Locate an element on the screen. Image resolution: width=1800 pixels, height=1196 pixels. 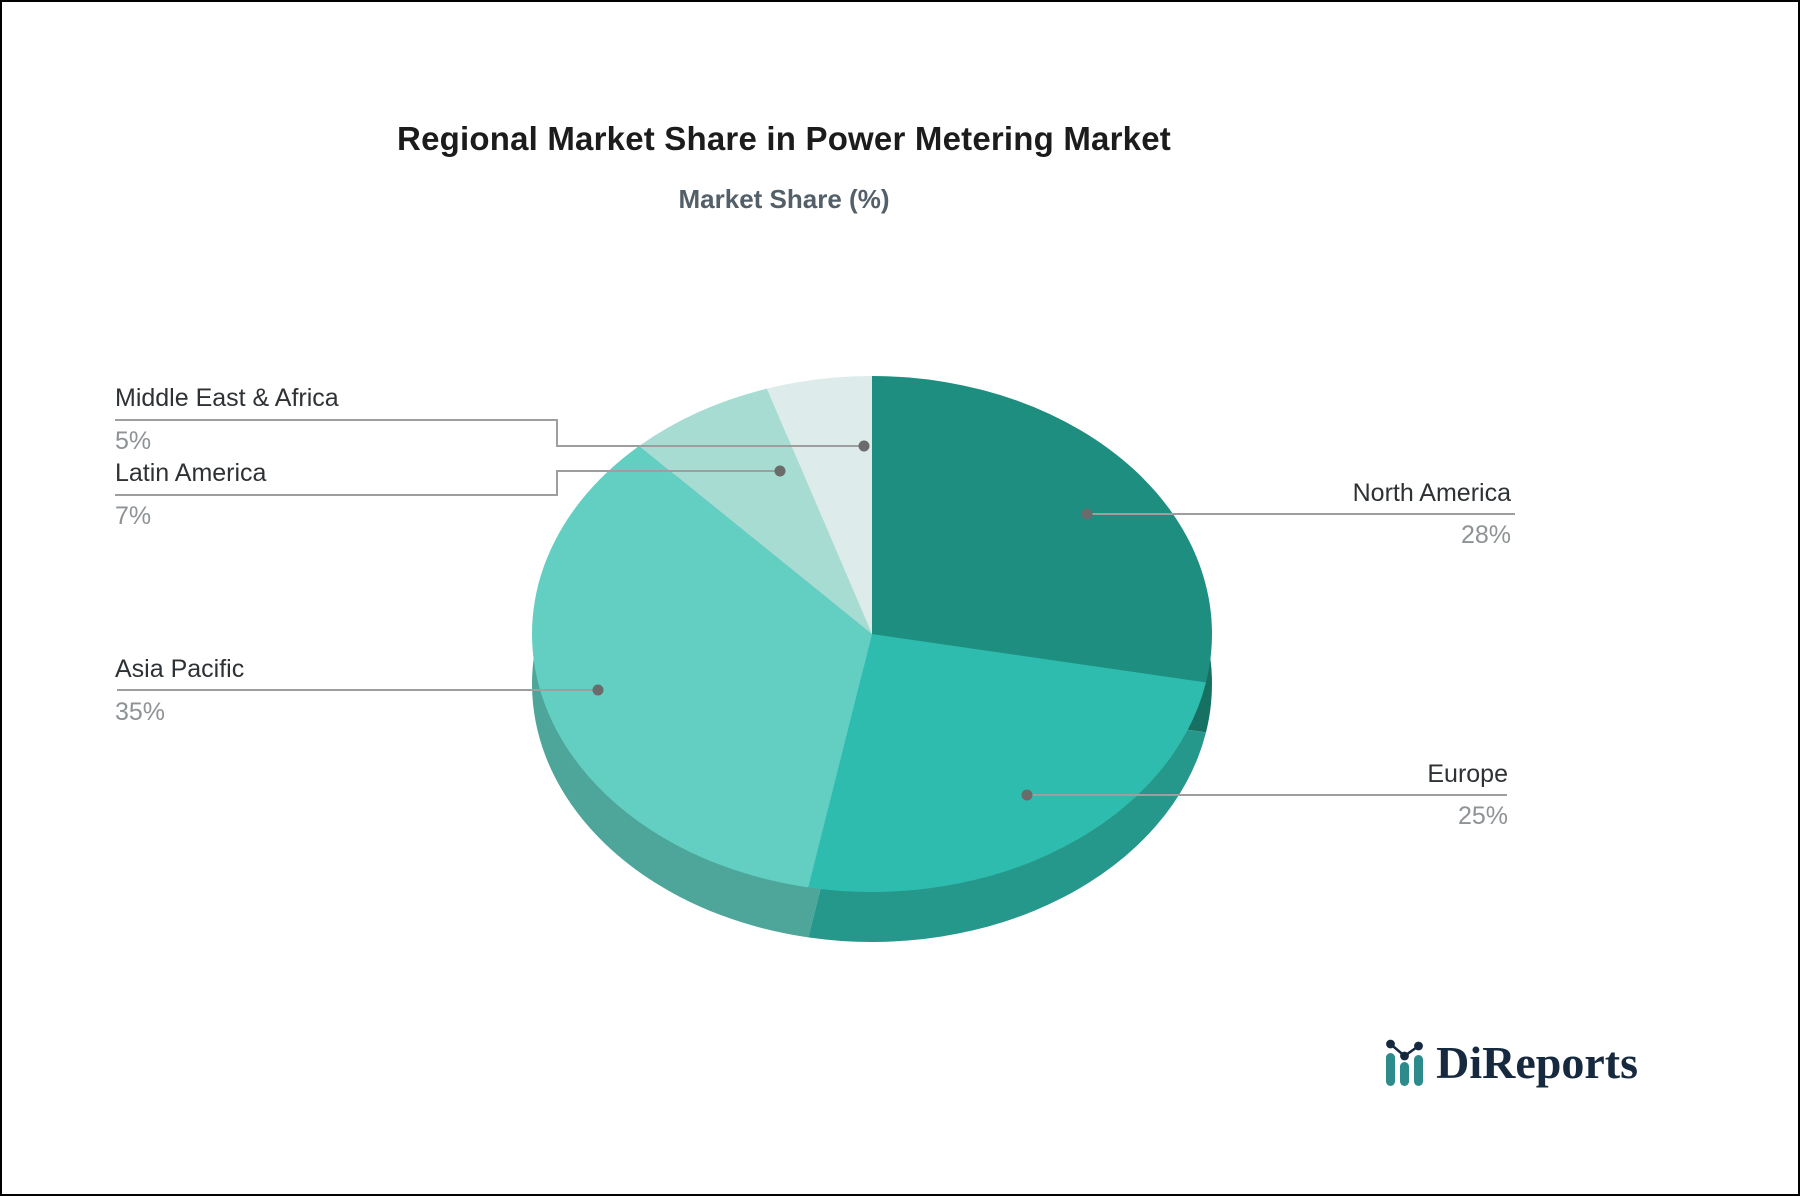
slice-label-europe: Europe is located at coordinates (1467, 774).